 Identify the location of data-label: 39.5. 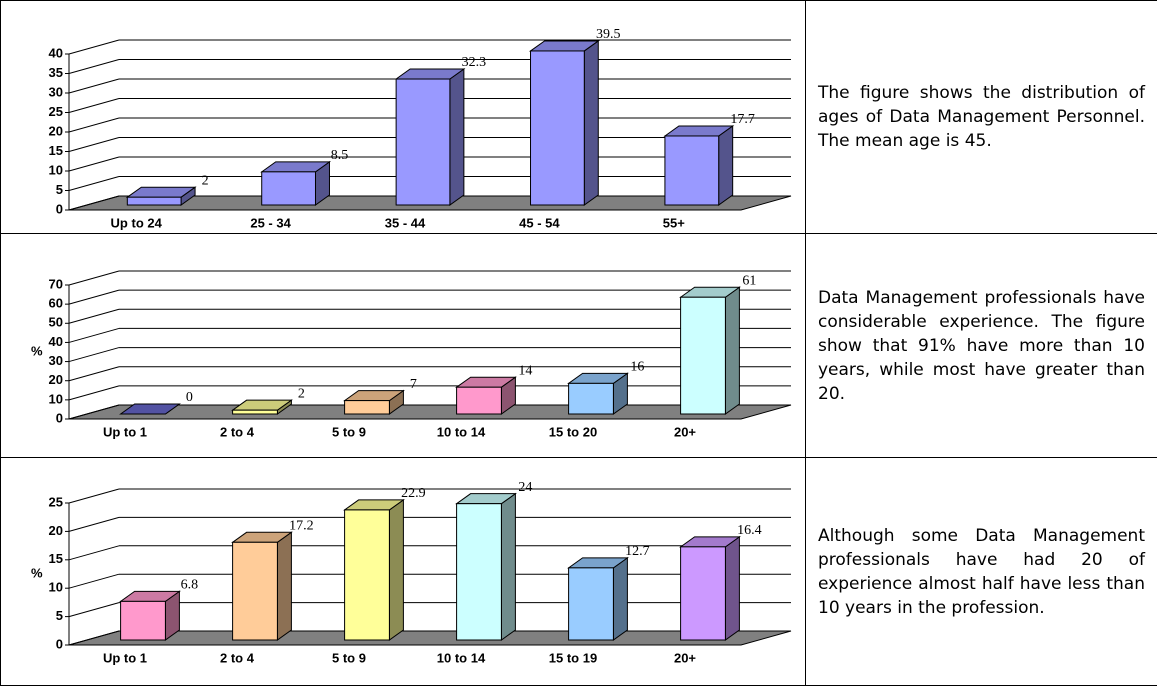
(608, 34).